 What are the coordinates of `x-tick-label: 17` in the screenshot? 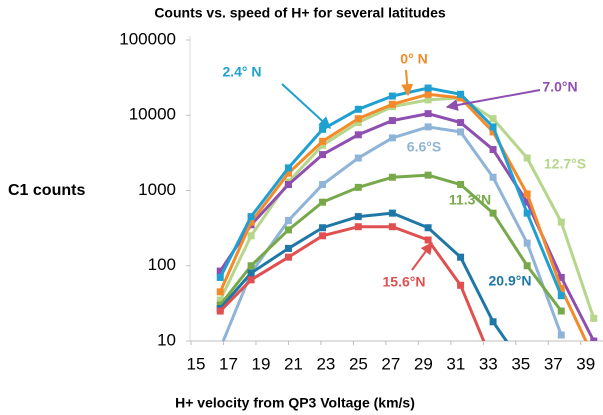 It's located at (228, 363).